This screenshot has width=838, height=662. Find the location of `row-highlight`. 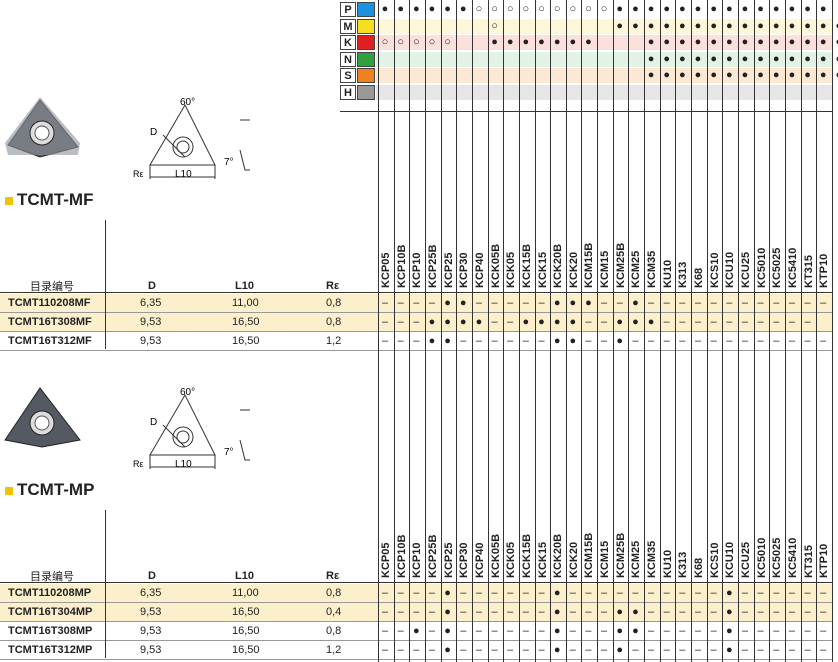

row-highlight is located at coordinates (416, 303).